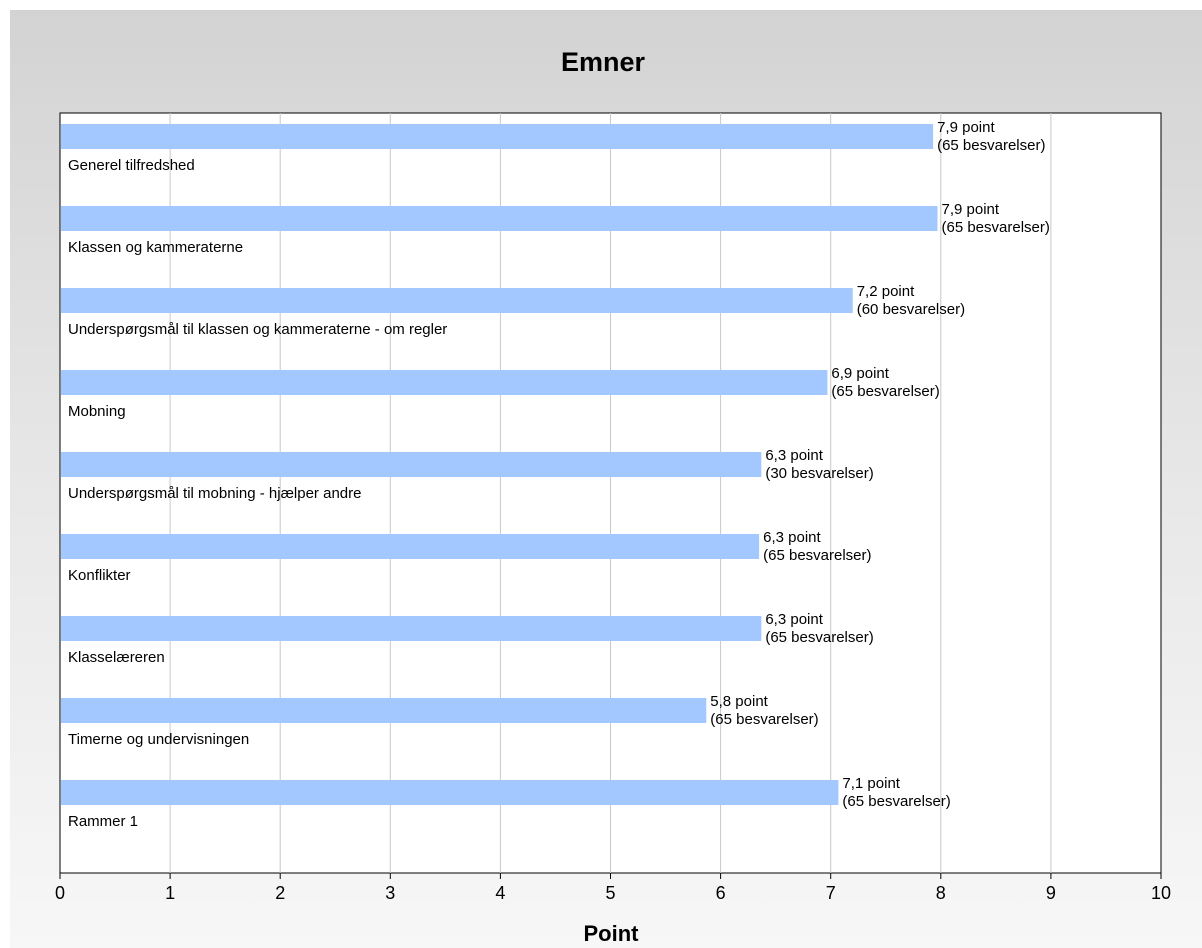 The height and width of the screenshot is (948, 1202). Describe the element at coordinates (170, 893) in the screenshot. I see `tick-label: 1` at that location.